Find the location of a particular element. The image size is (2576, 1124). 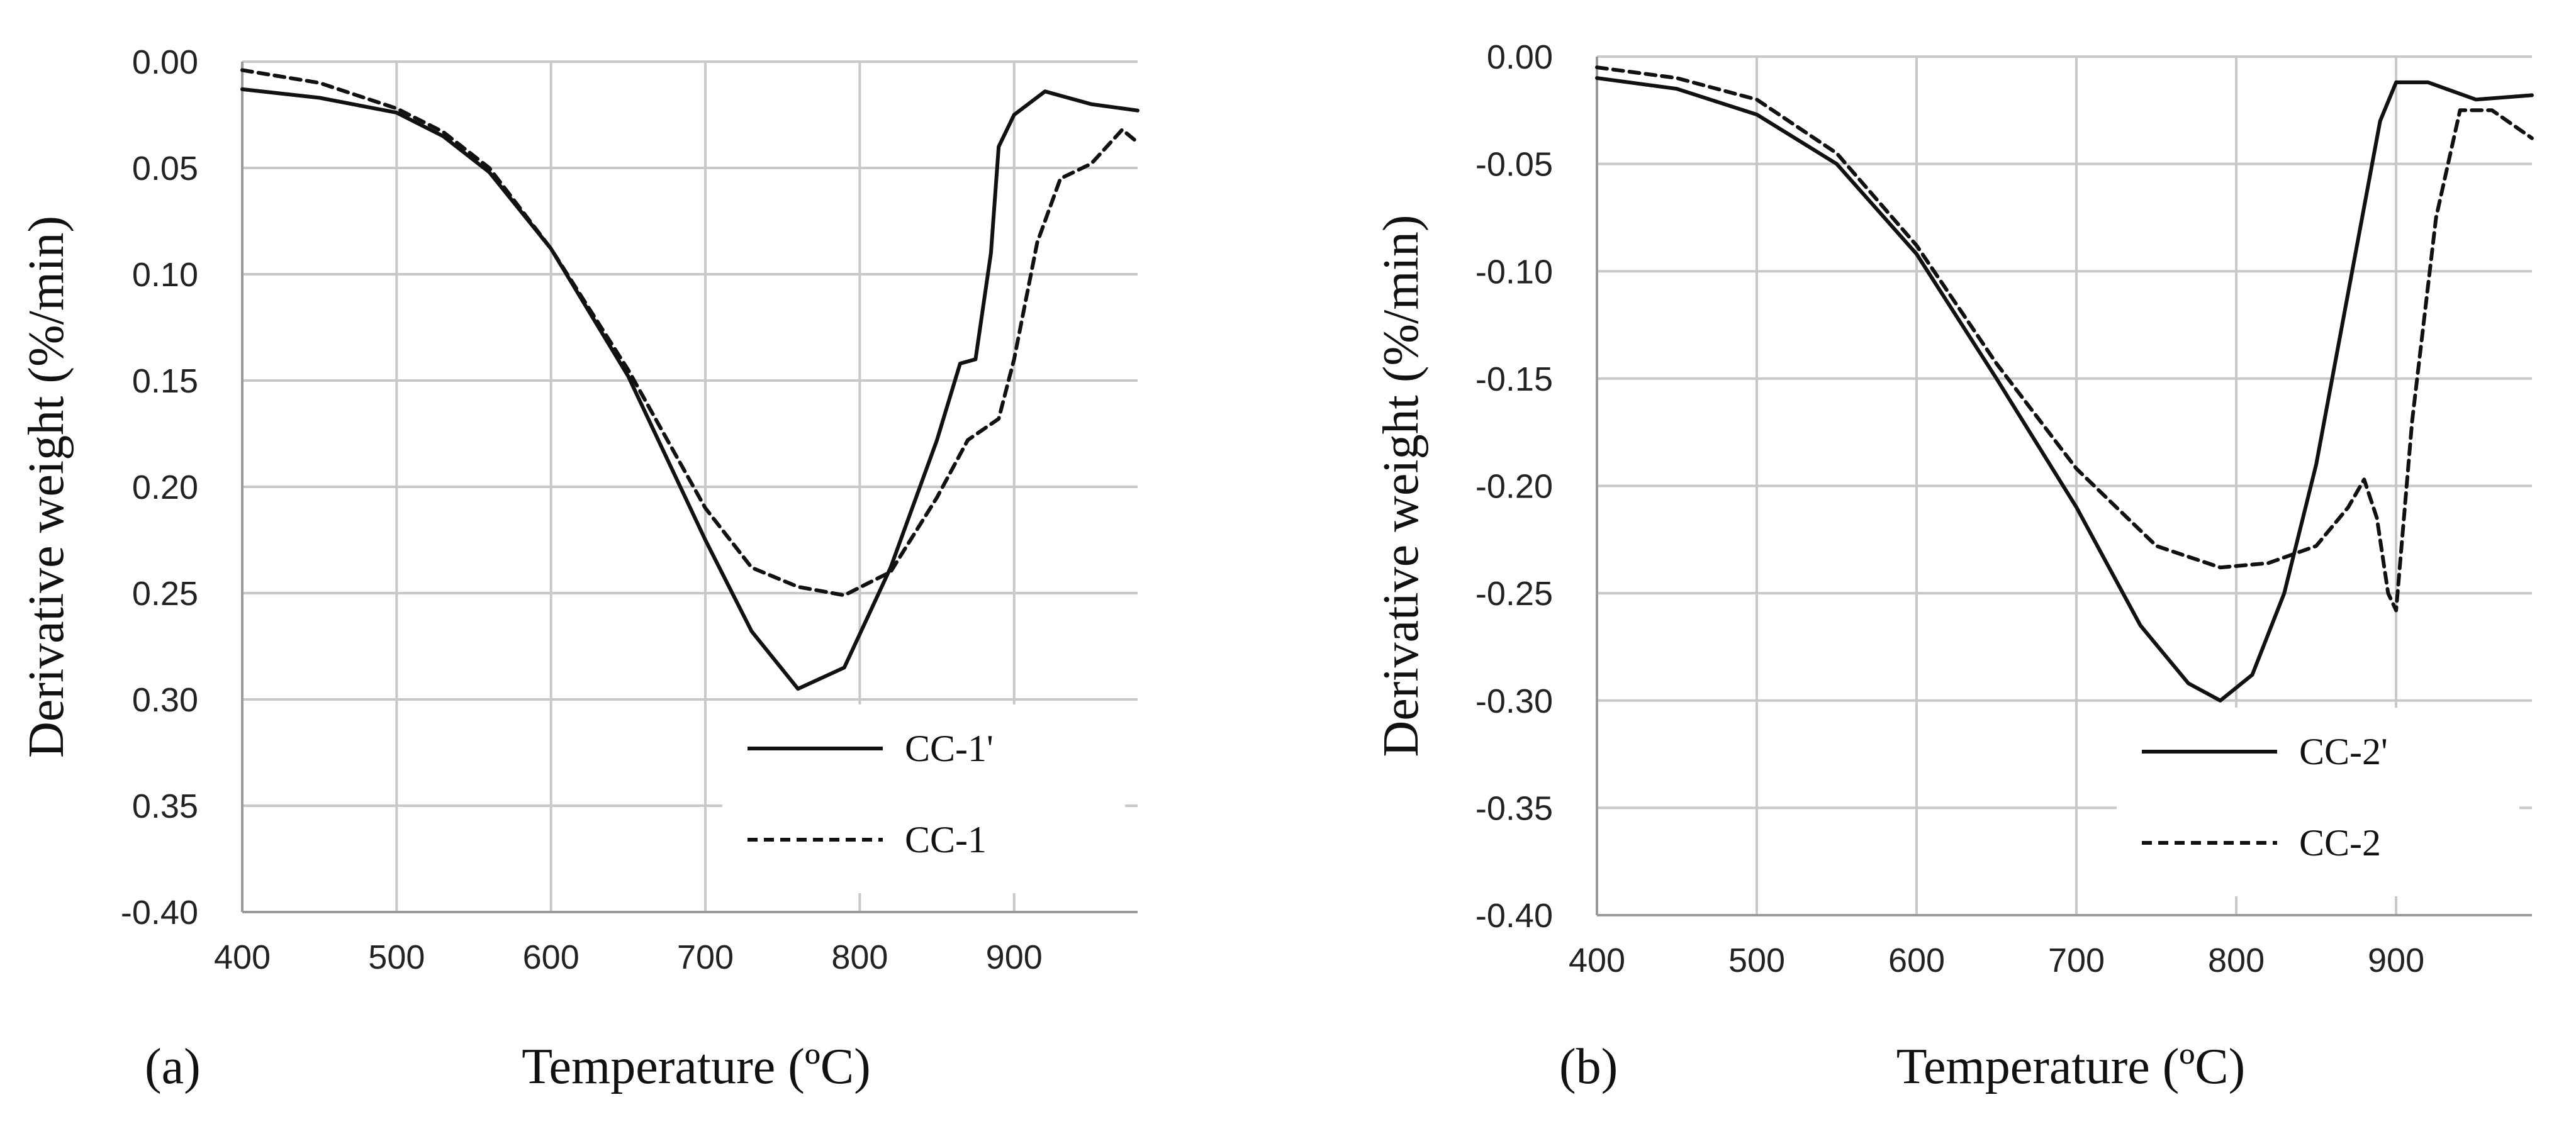

y-tick-label: 0.15 is located at coordinates (165, 381).